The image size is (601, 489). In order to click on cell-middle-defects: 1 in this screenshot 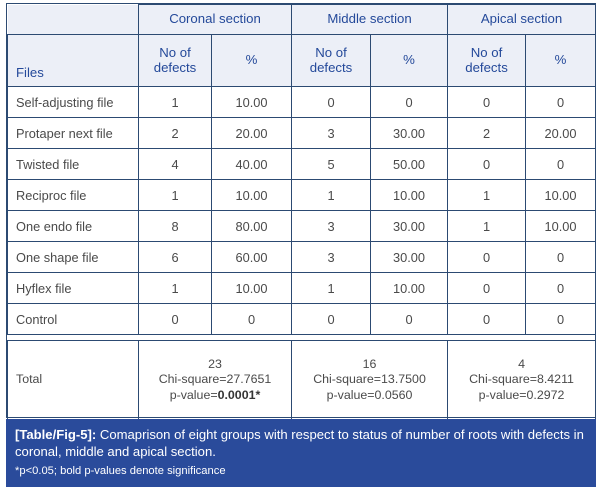, I will do `click(331, 288)`.